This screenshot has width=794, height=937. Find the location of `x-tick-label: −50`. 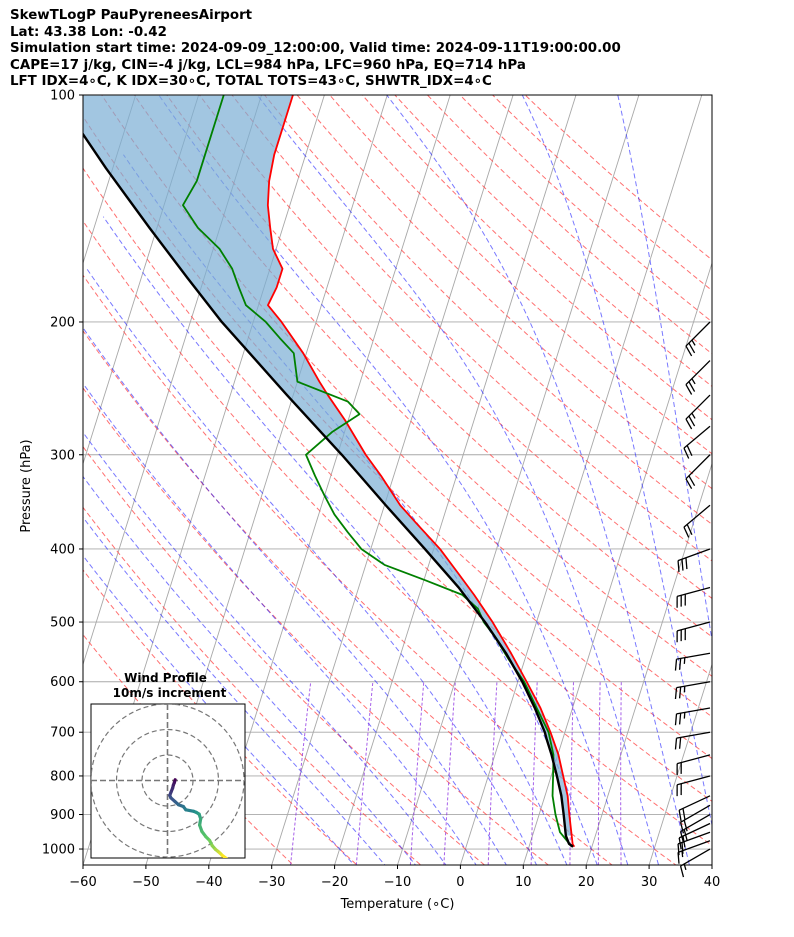

x-tick-label: −50 is located at coordinates (145, 882).